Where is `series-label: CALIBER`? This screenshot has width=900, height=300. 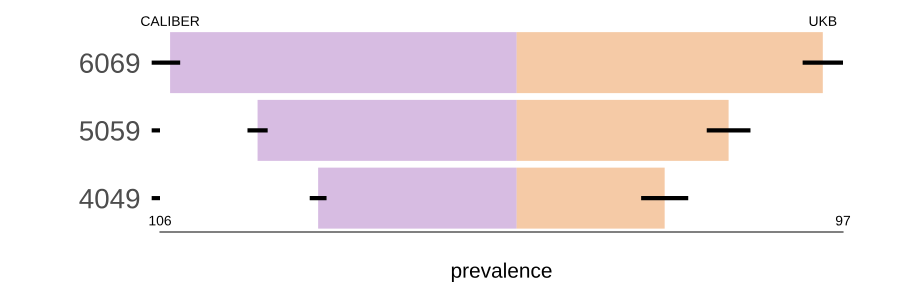
series-label: CALIBER is located at coordinates (170, 21).